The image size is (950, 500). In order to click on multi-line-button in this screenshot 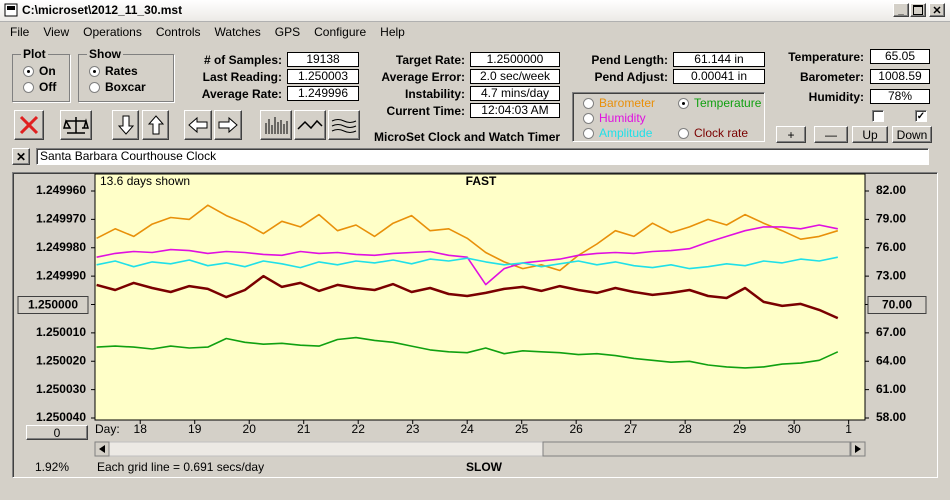, I will do `click(344, 125)`.